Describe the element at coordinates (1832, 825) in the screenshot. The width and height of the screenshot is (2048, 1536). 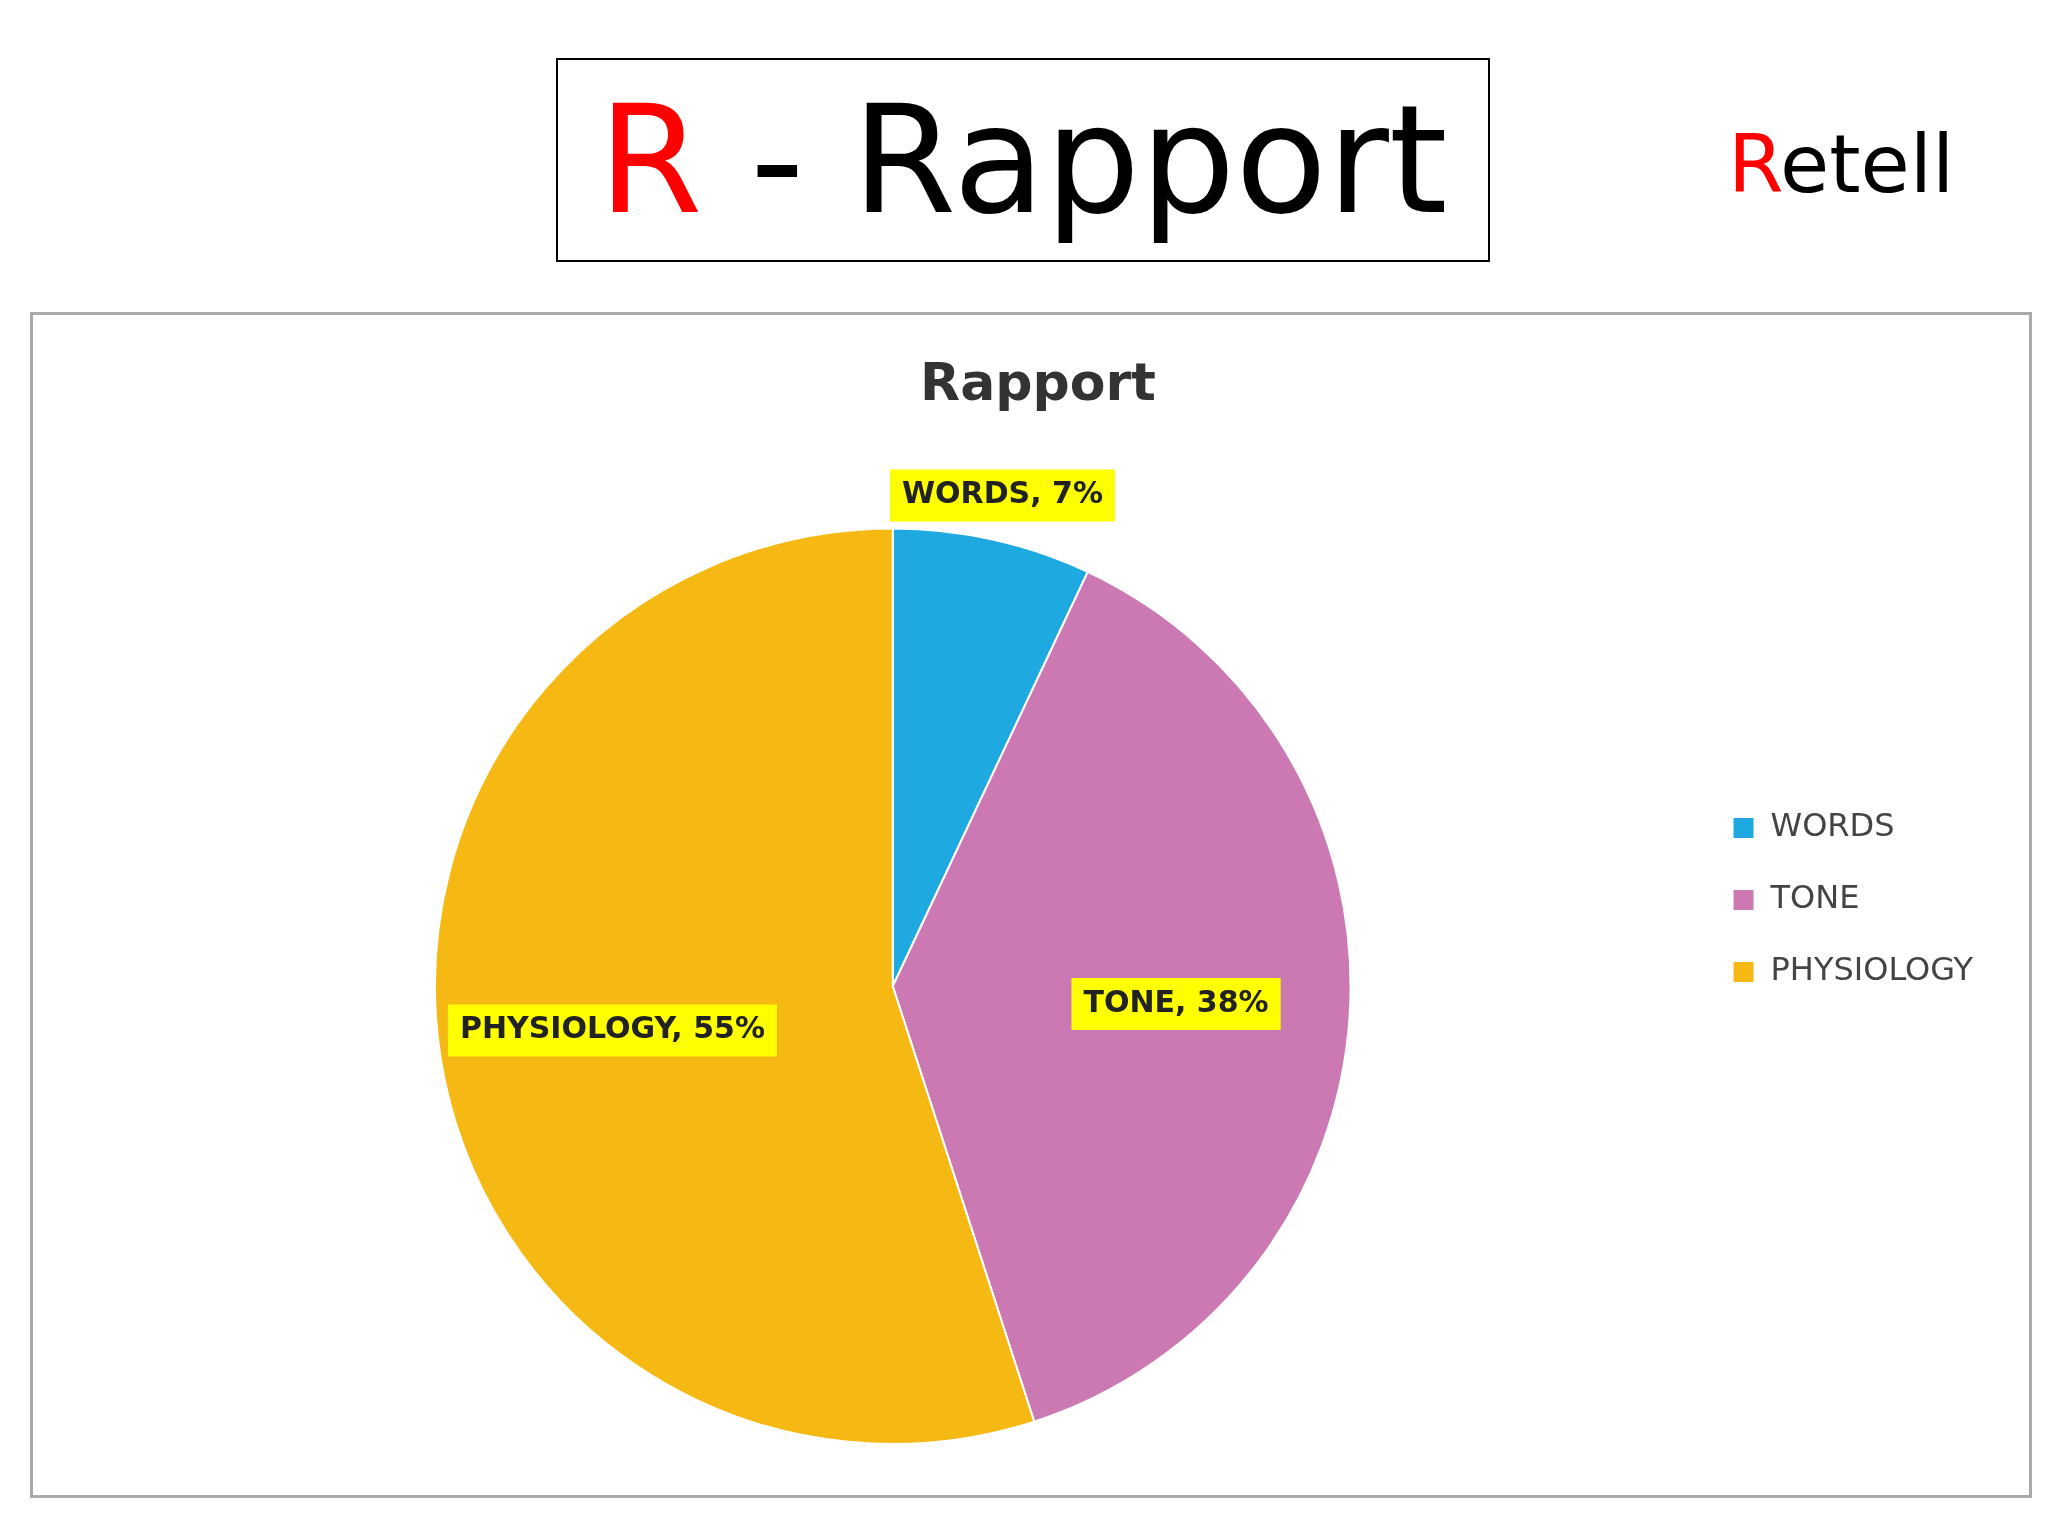
I see `legend-label: WORDS` at that location.